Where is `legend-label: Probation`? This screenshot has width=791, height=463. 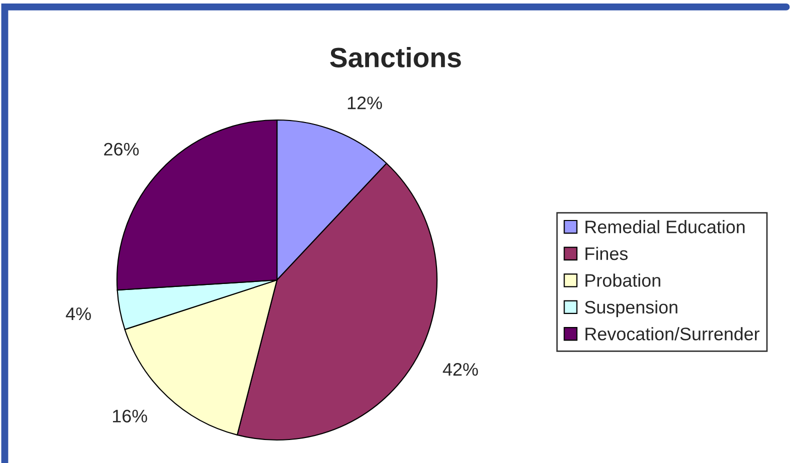
legend-label: Probation is located at coordinates (623, 280).